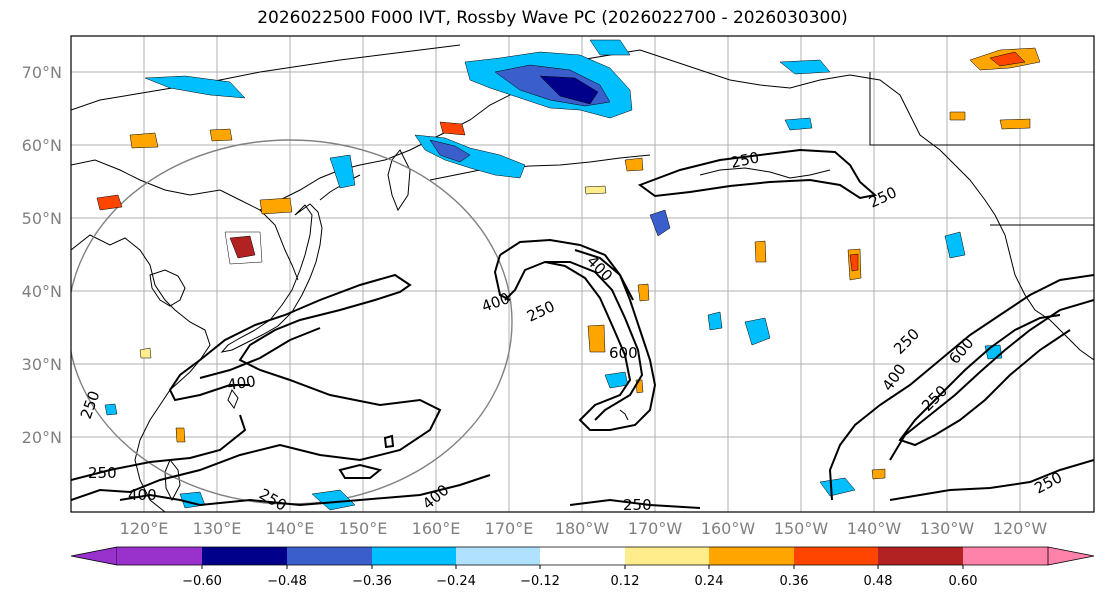 This screenshot has height=604, width=1105. Describe the element at coordinates (794, 581) in the screenshot. I see `colorbar-tick-label: 0.36` at that location.